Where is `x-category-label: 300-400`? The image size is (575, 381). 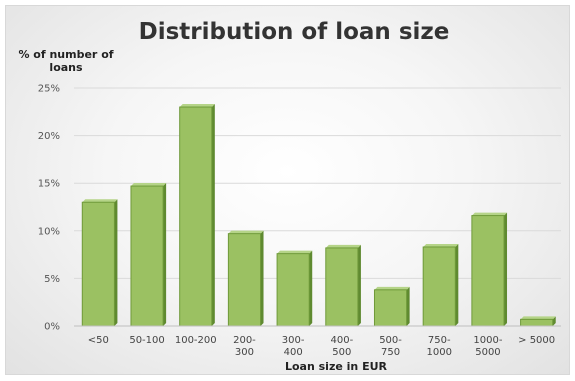
x-category-label: 300-400 is located at coordinates (293, 346).